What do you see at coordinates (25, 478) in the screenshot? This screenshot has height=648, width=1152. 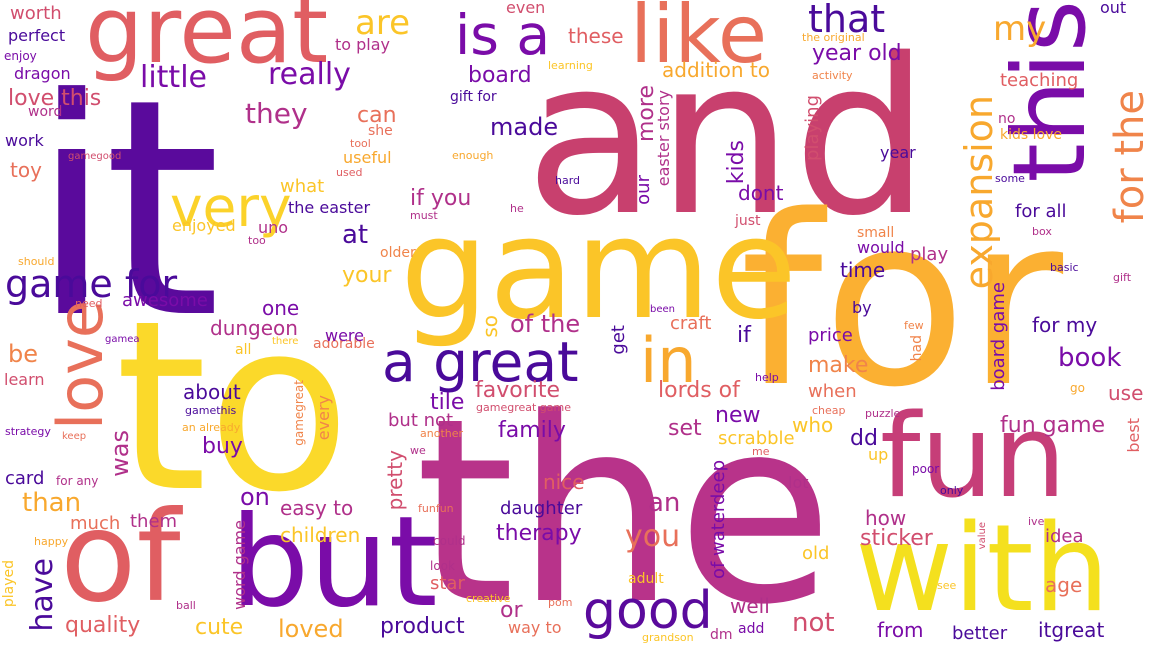 I see `word: card` at bounding box center [25, 478].